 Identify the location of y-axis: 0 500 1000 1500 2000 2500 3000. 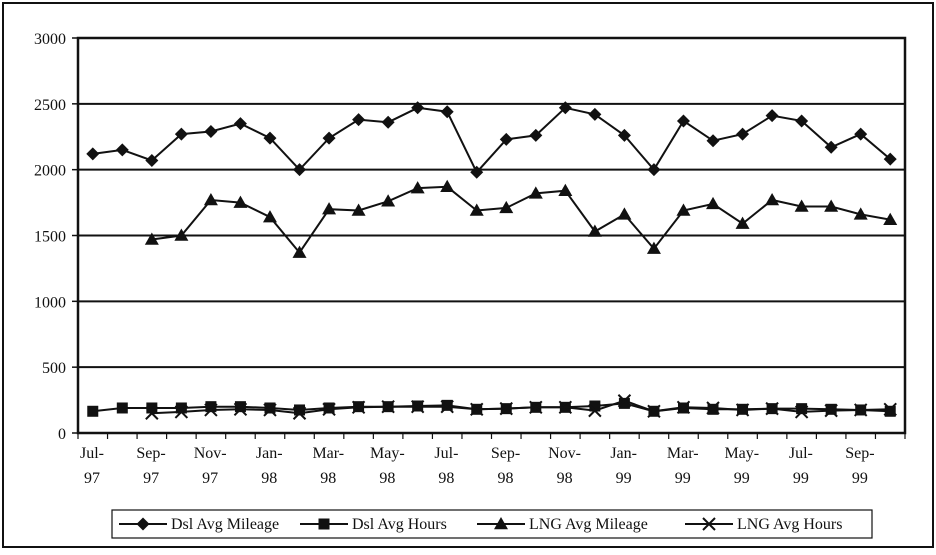
(56, 237).